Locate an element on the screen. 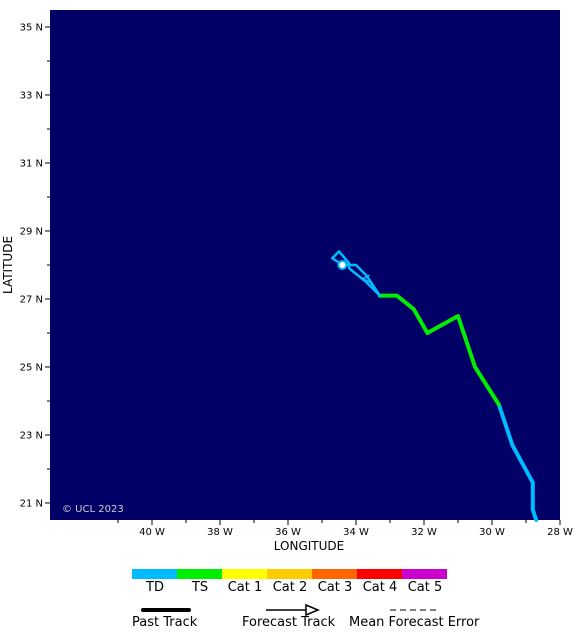 The width and height of the screenshot is (580, 639). category-label: Cat 1 is located at coordinates (245, 587).